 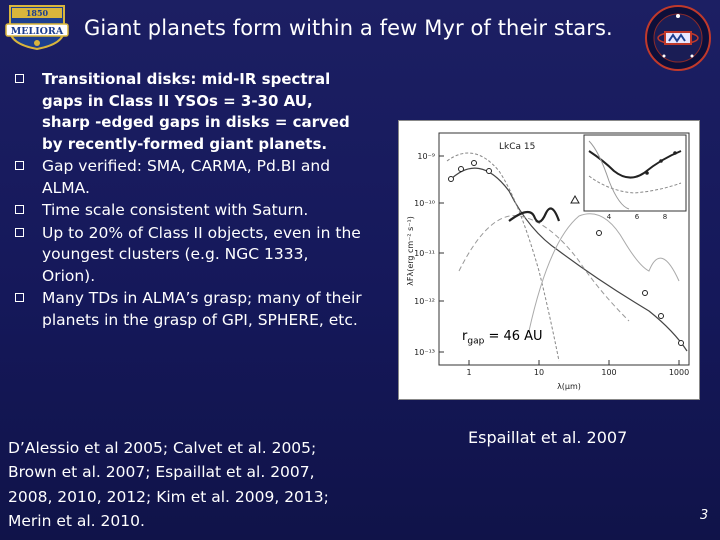 What do you see at coordinates (517, 147) in the screenshot?
I see `object-label: LkCa 15` at bounding box center [517, 147].